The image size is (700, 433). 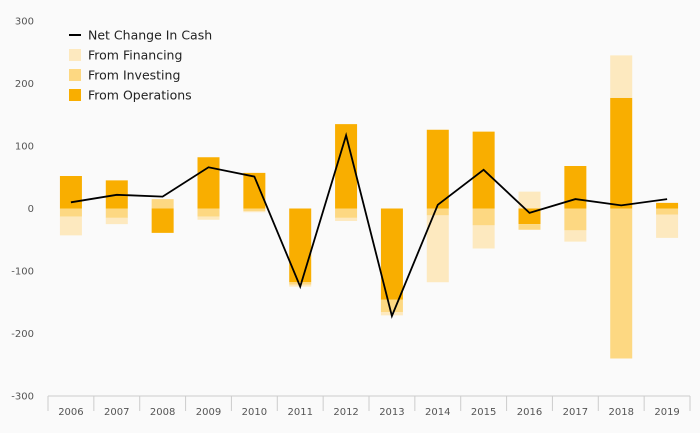 I want to click on y-tick-label: 0, so click(x=31, y=209).